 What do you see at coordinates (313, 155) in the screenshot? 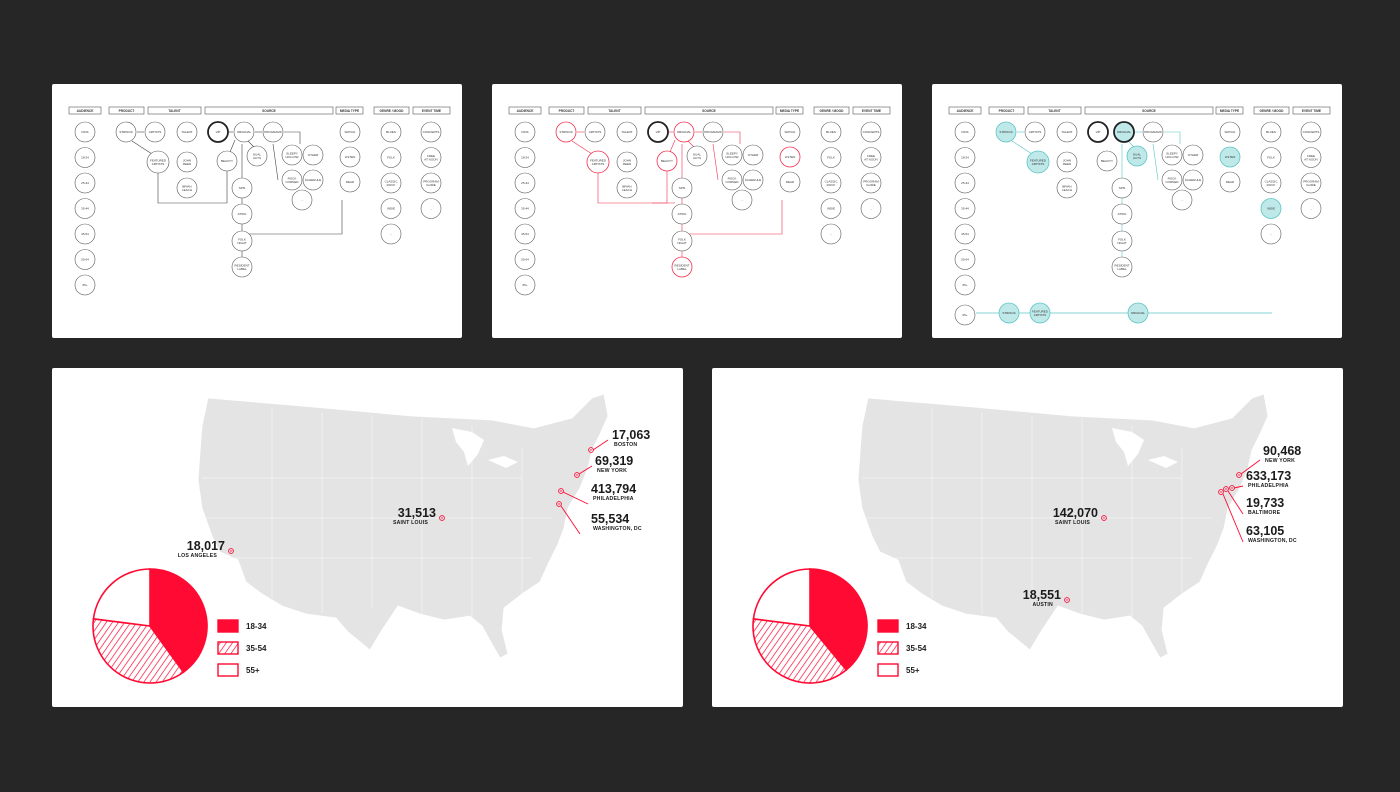
I see `source-node: OTHER` at bounding box center [313, 155].